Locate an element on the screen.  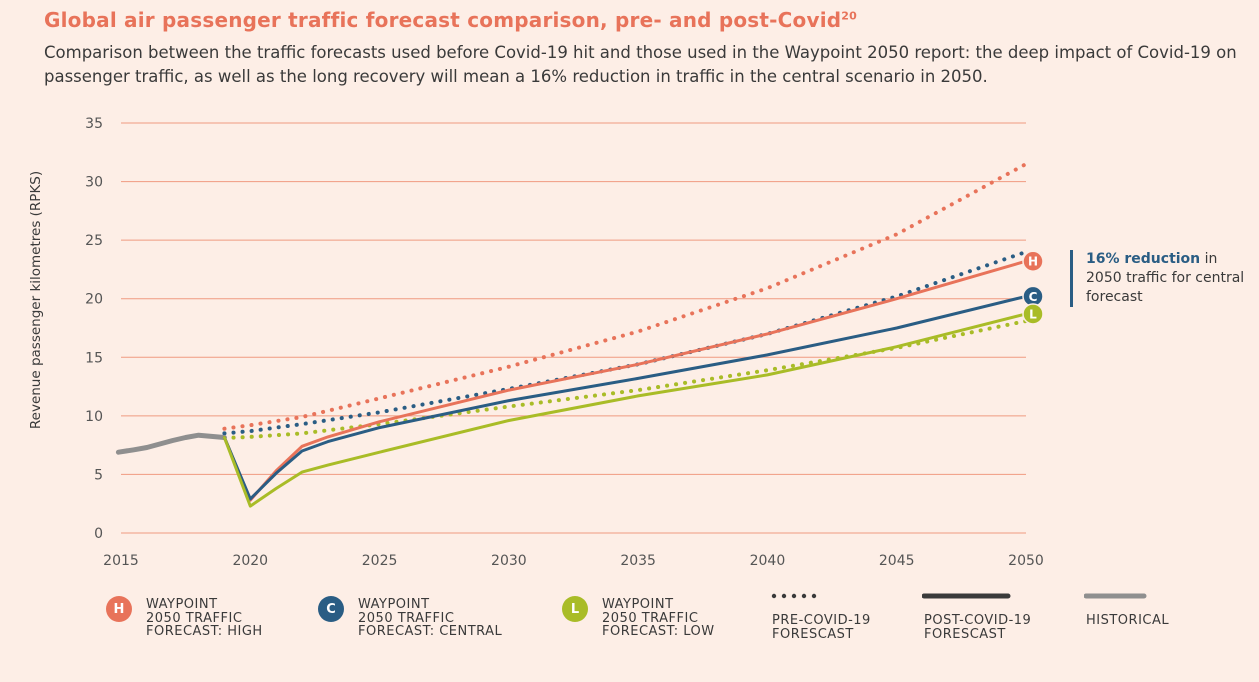
end-badge-low is located at coordinates (1033, 314).